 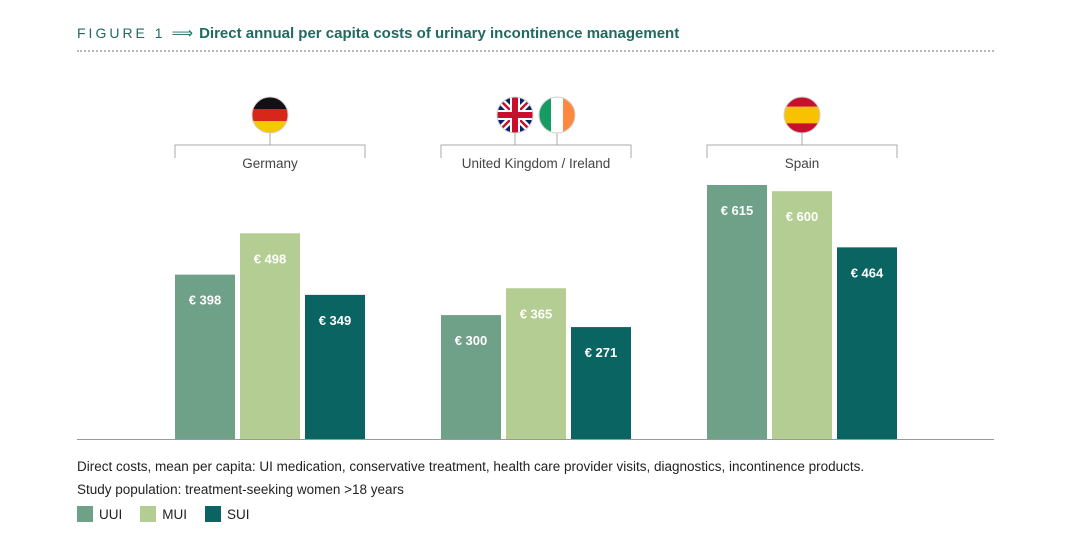 What do you see at coordinates (601, 352) in the screenshot?
I see `data-label-uk-ireland-sui: € 271` at bounding box center [601, 352].